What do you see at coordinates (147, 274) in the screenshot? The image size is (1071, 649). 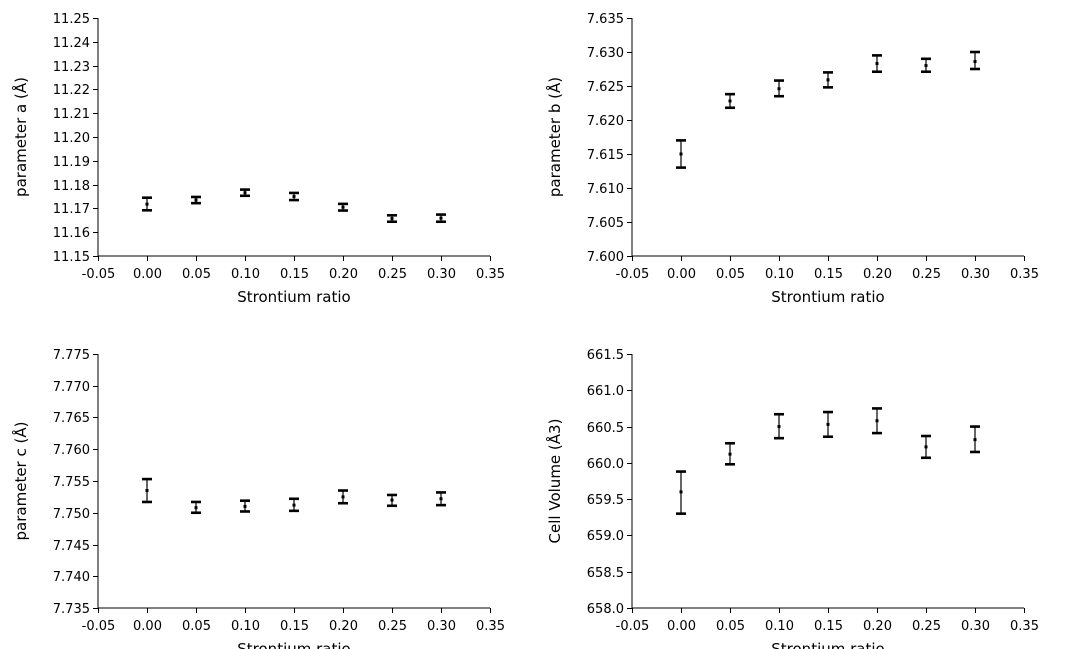 I see `parameter-a-x-tick-label: 0.00` at bounding box center [147, 274].